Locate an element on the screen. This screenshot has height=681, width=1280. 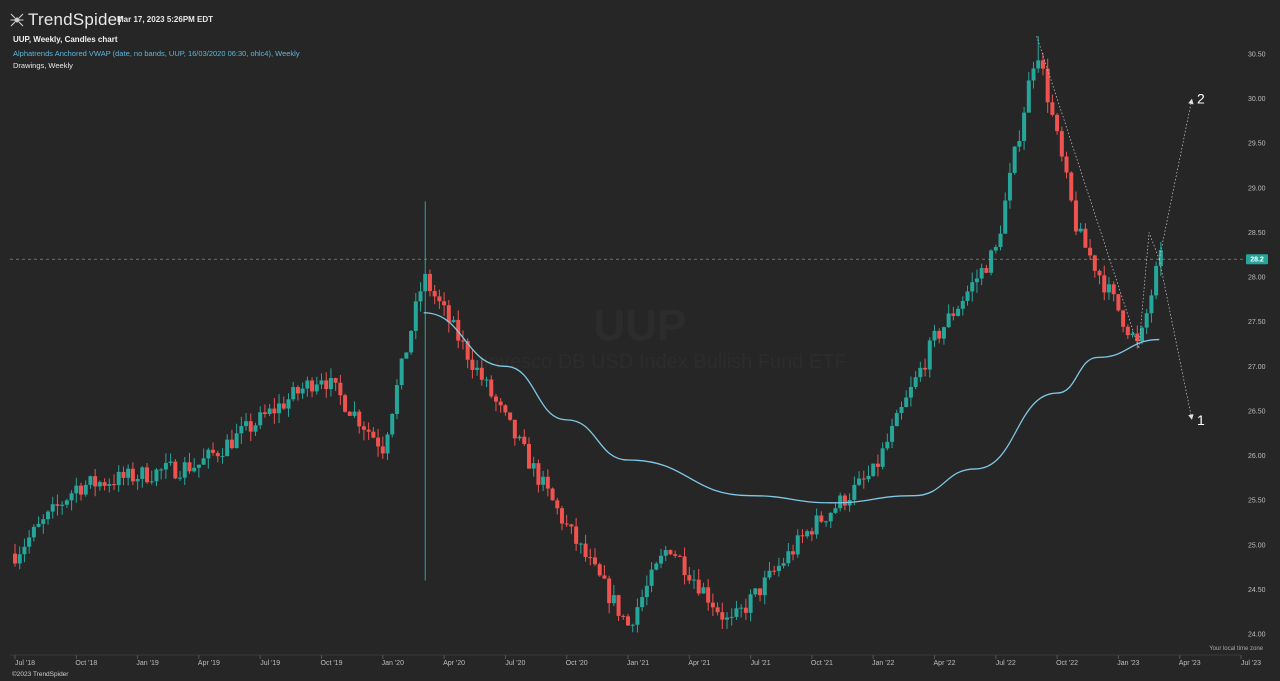
time-tick-label: Oct '20 is located at coordinates (577, 663).